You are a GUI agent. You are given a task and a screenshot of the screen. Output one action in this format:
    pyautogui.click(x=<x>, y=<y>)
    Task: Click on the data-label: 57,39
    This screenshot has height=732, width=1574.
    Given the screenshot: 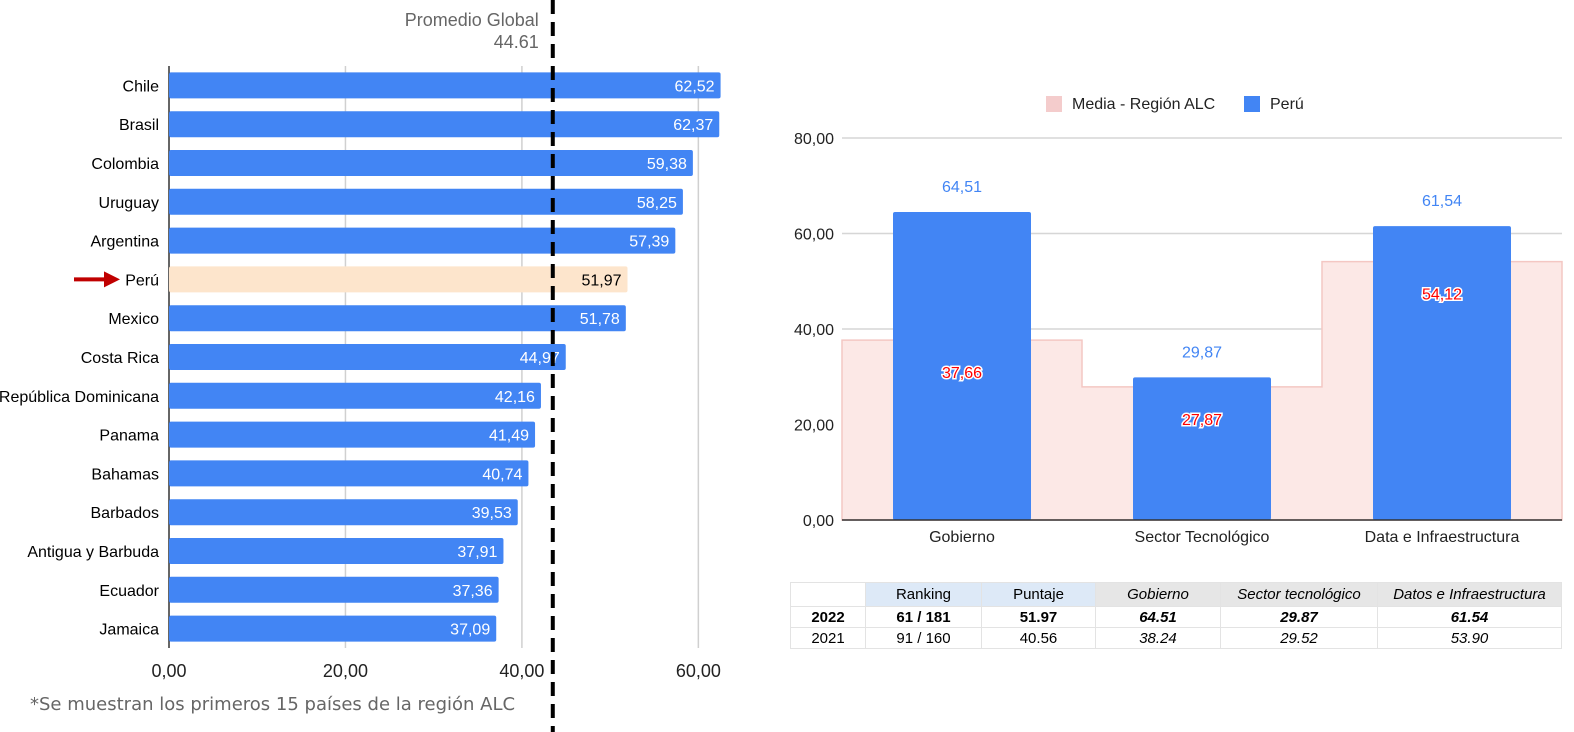 What is the action you would take?
    pyautogui.click(x=649, y=242)
    